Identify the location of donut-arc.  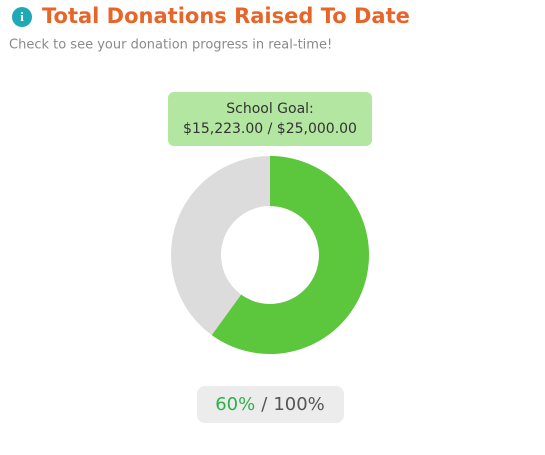
(290, 255).